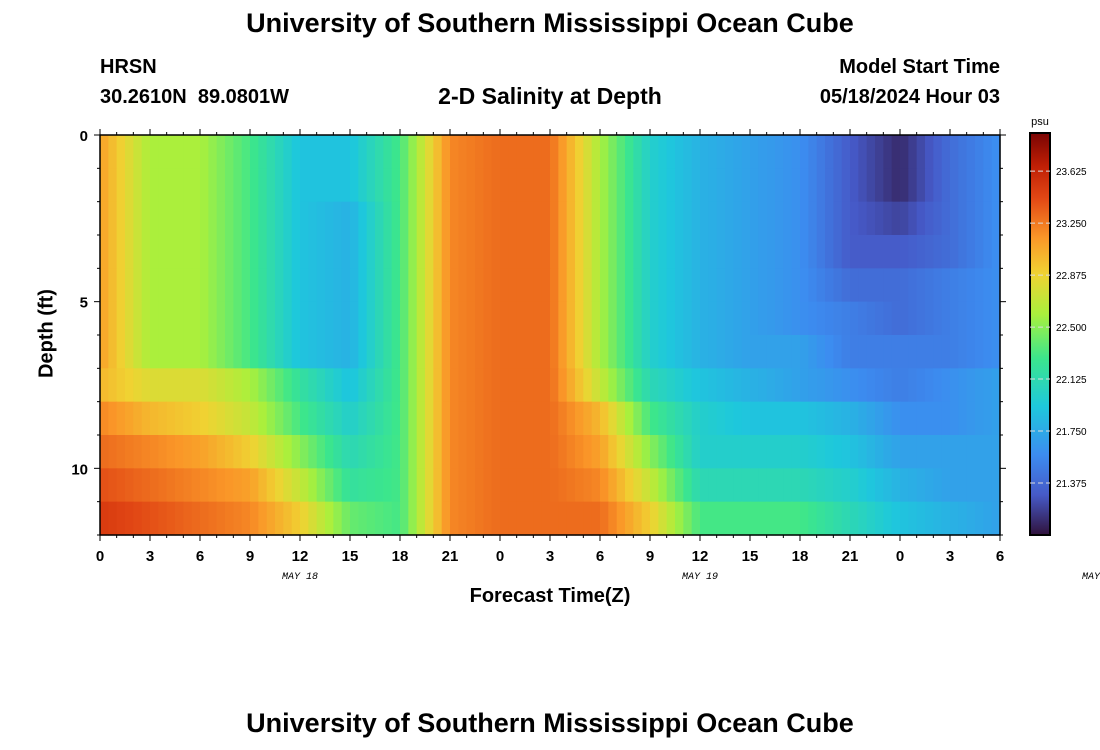 The image size is (1100, 750). I want to click on x-tick-label: 6, so click(1000, 556).